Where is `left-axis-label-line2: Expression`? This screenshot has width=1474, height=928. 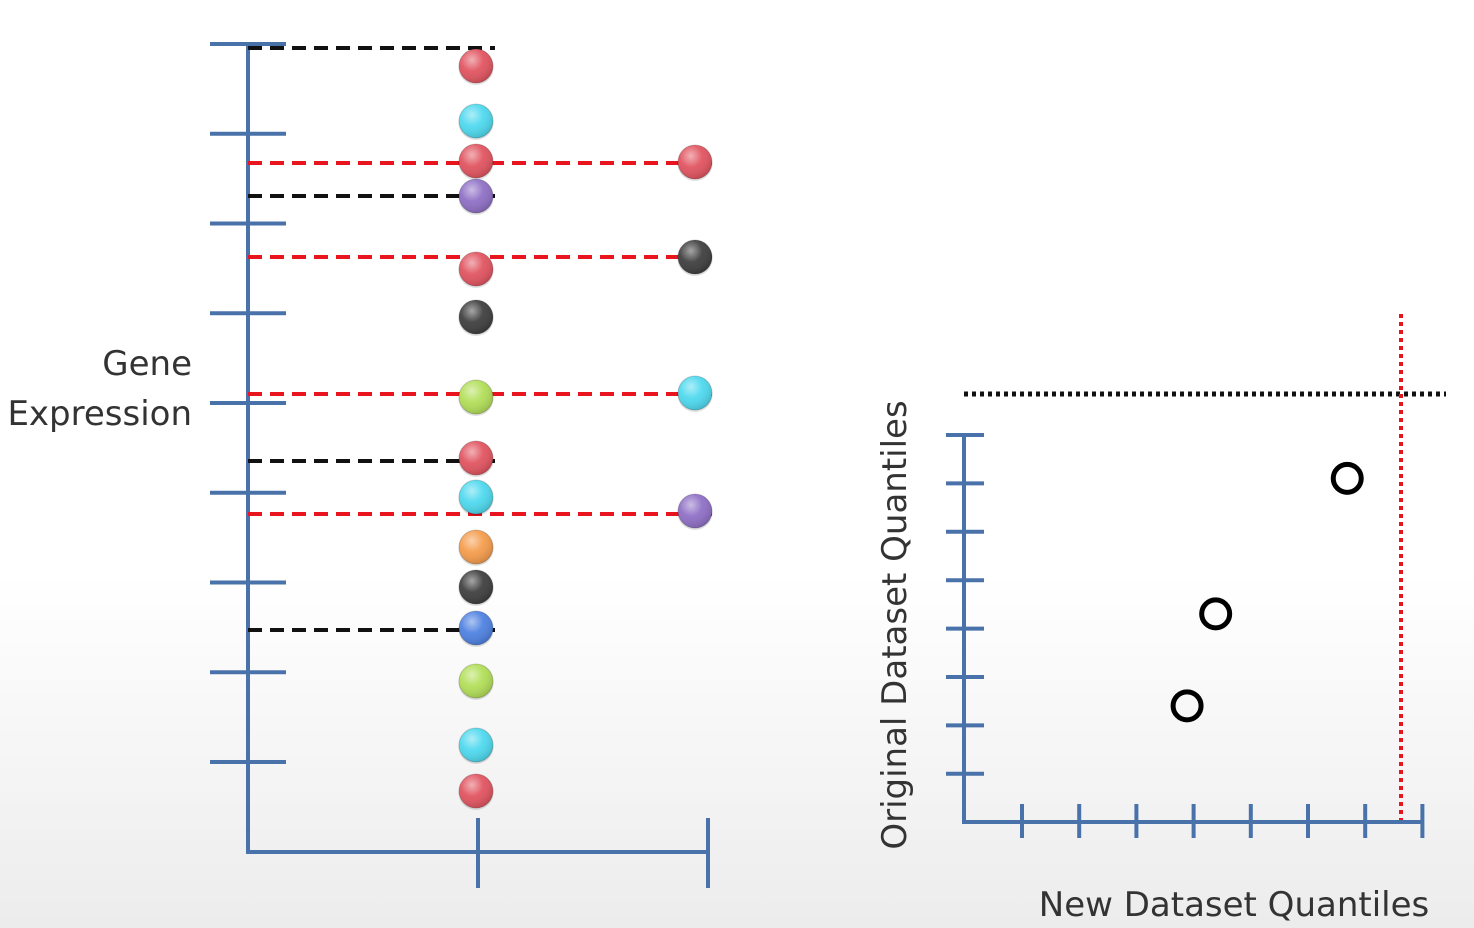 left-axis-label-line2: Expression is located at coordinates (99, 414).